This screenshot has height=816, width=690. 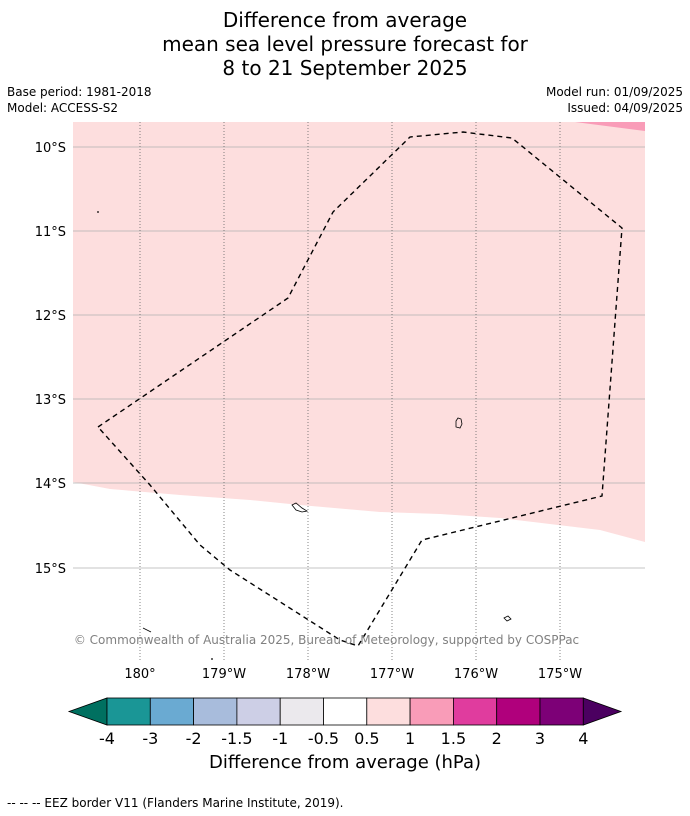 I want to click on model-name: Model: ACCESS-S2, so click(x=63, y=108).